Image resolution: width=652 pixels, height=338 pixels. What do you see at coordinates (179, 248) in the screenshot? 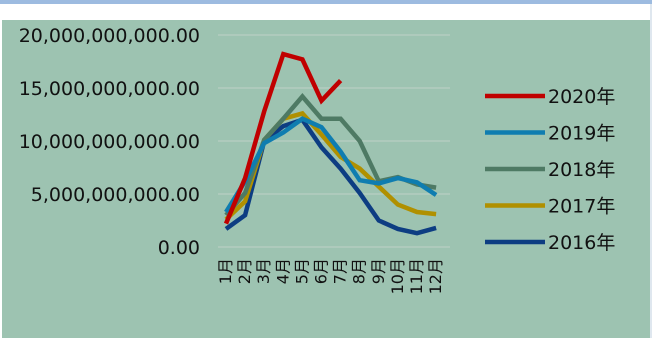
I see `y-tick-label: 0.00` at bounding box center [179, 248].